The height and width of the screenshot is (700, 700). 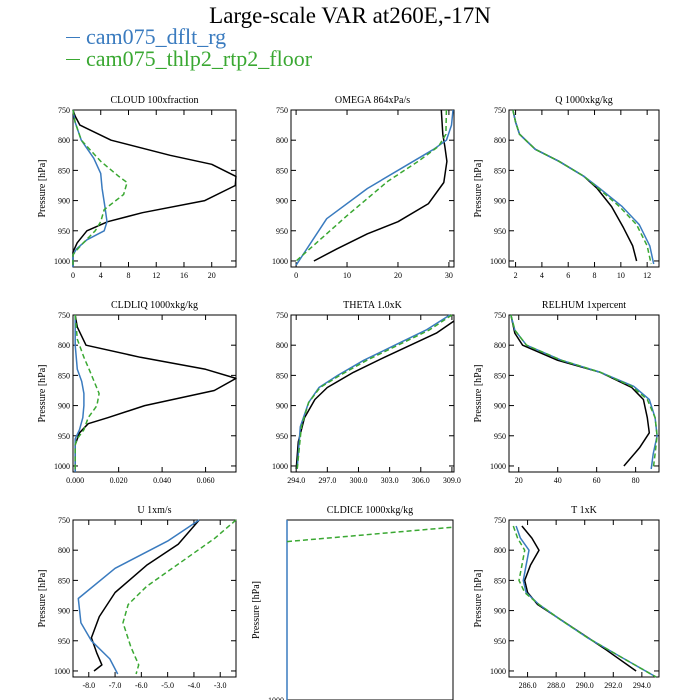 I want to click on x-tick-label: 0.000, so click(x=75, y=480).